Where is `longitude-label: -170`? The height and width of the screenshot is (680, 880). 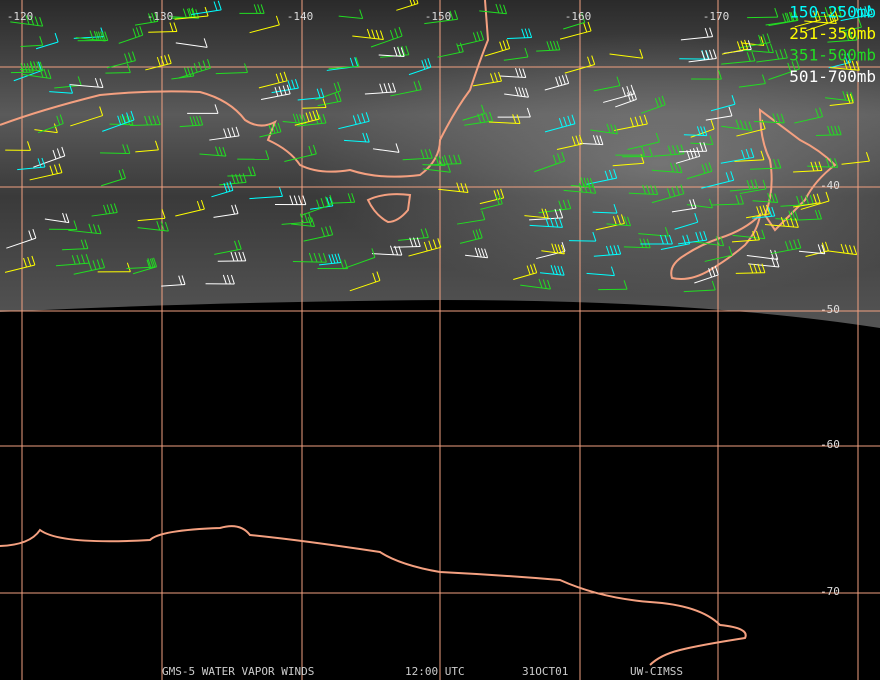
longitude-label: -170 is located at coordinates (716, 16).